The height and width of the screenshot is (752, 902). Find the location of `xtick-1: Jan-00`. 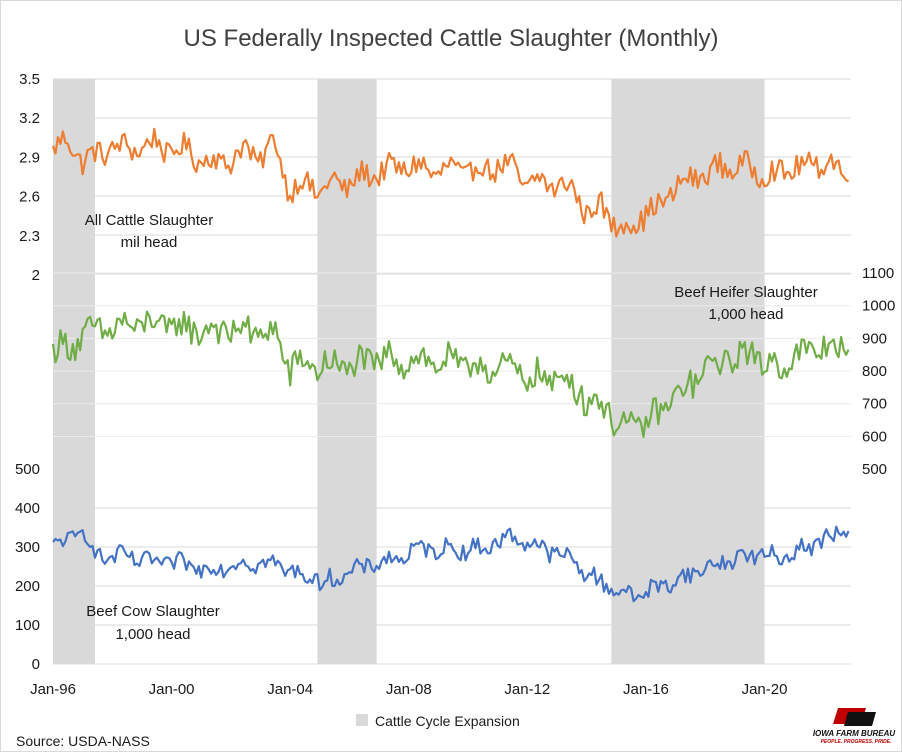

xtick-1: Jan-00 is located at coordinates (172, 689).